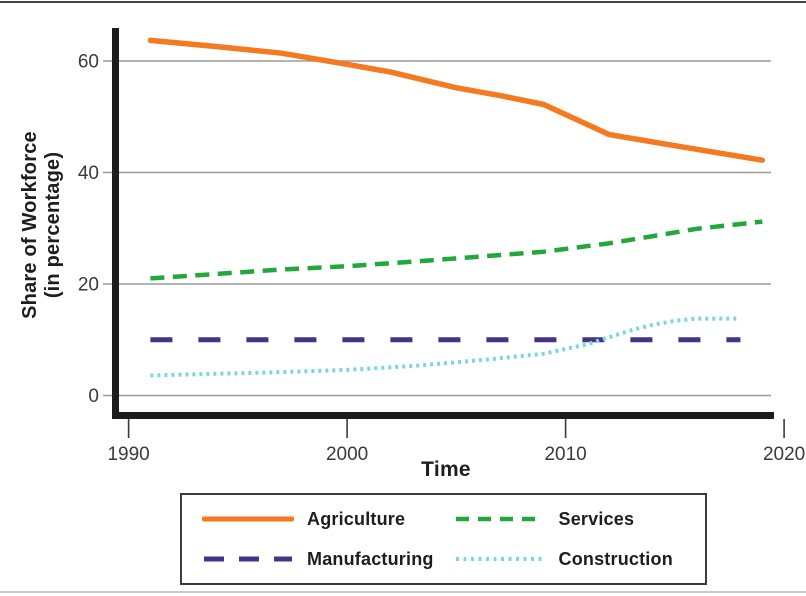 This screenshot has width=806, height=596. Describe the element at coordinates (248, 559) in the screenshot. I see `legend-swatch-manufacturing-line` at that location.